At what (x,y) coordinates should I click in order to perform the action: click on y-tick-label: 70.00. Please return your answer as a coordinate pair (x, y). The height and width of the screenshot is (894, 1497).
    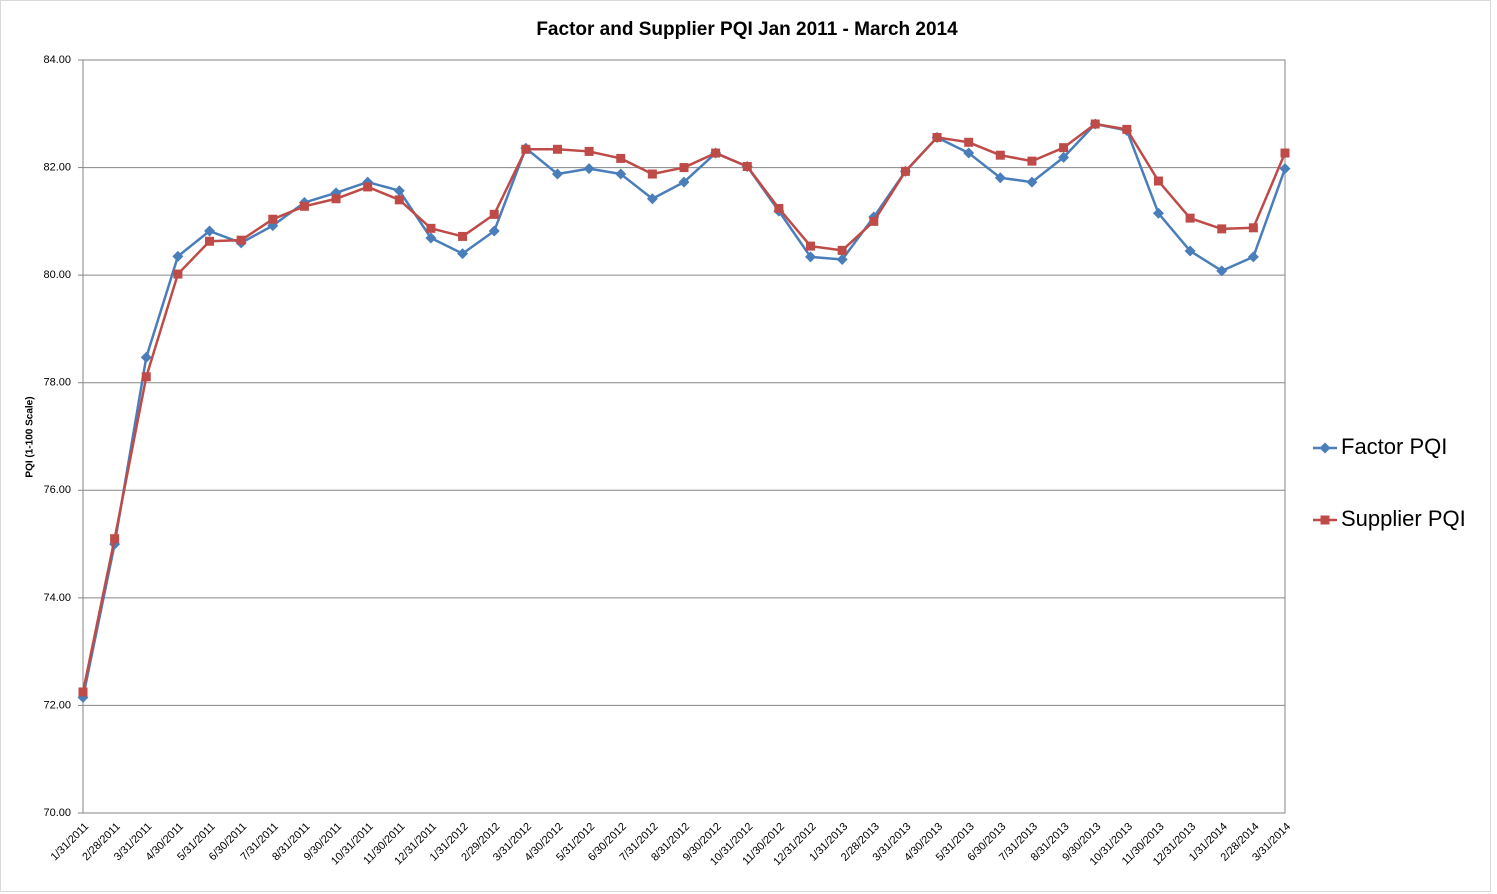
    Looking at the image, I should click on (57, 813).